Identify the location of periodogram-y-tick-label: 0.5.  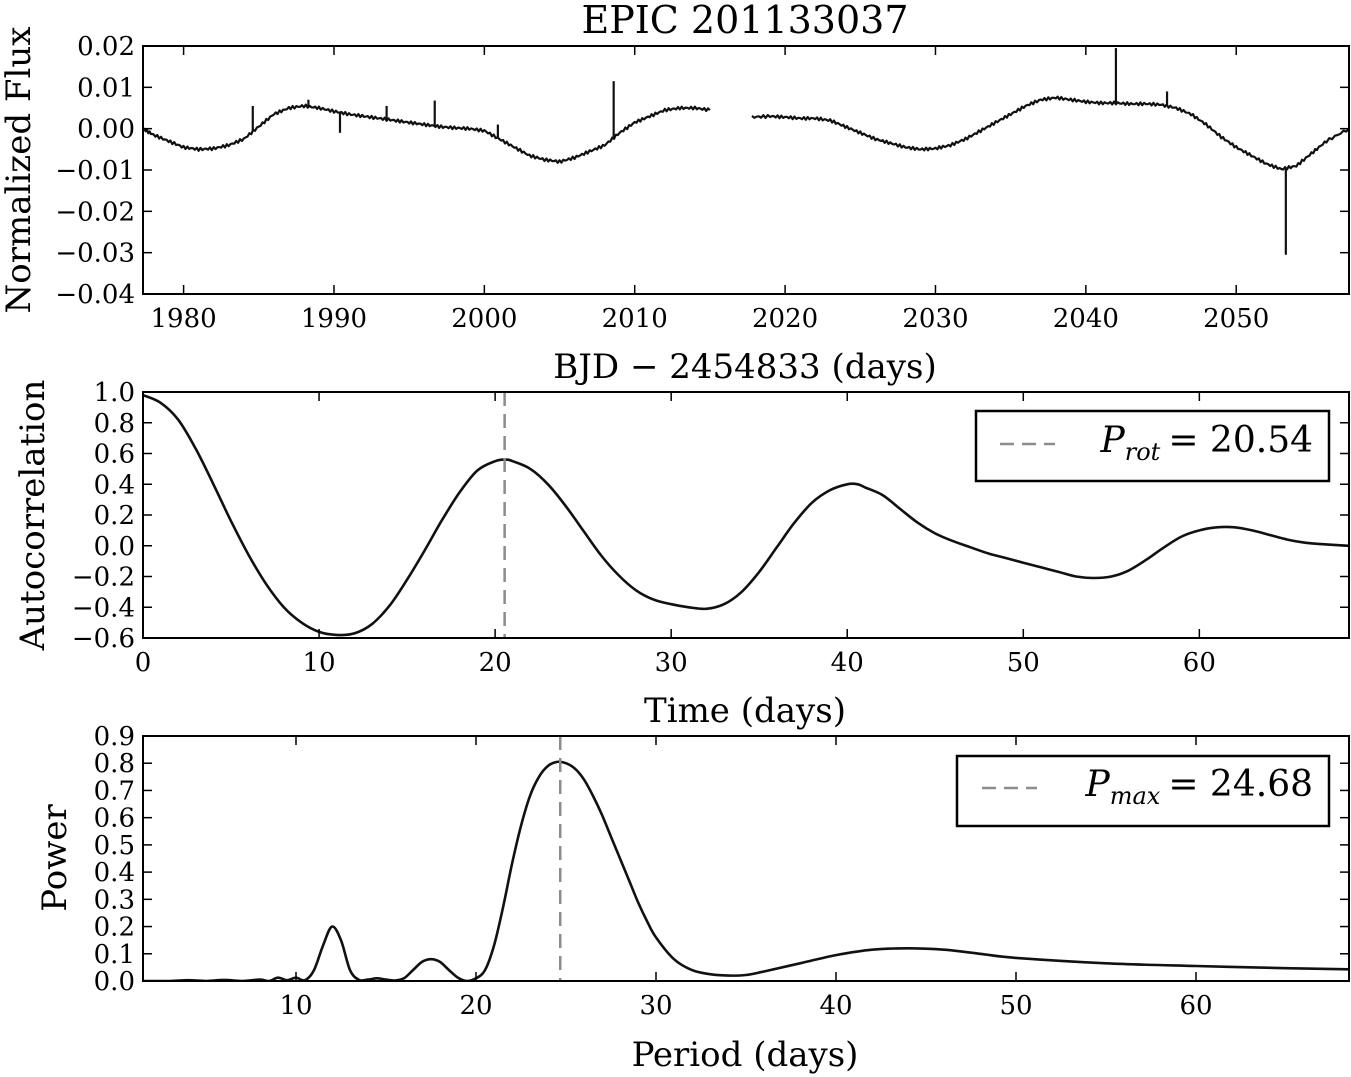
(114, 846).